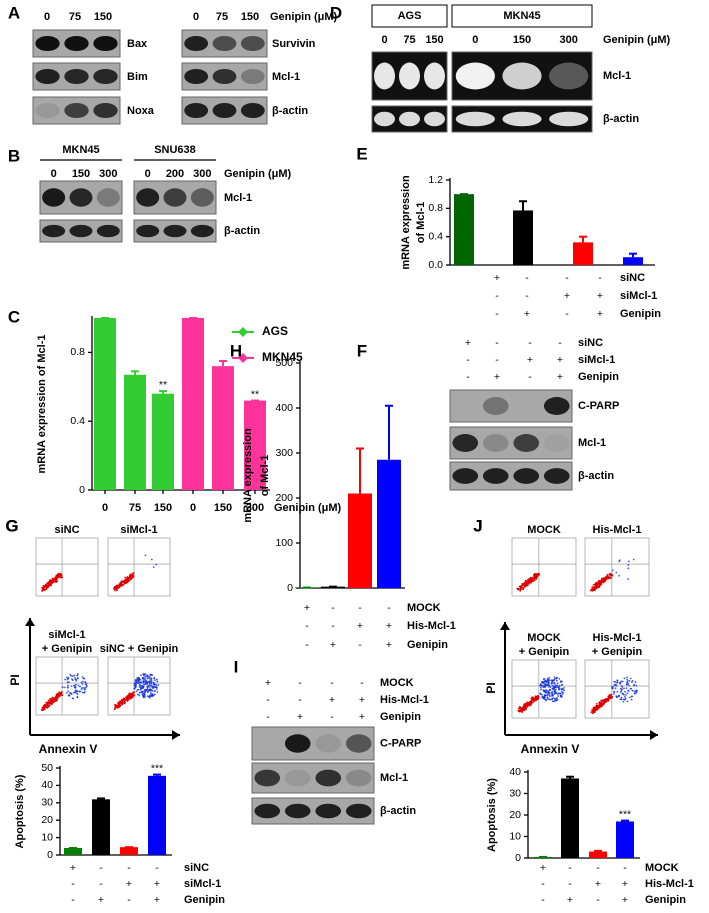 This screenshot has height=913, width=709. What do you see at coordinates (67, 649) in the screenshot?
I see `label: + Genipin` at bounding box center [67, 649].